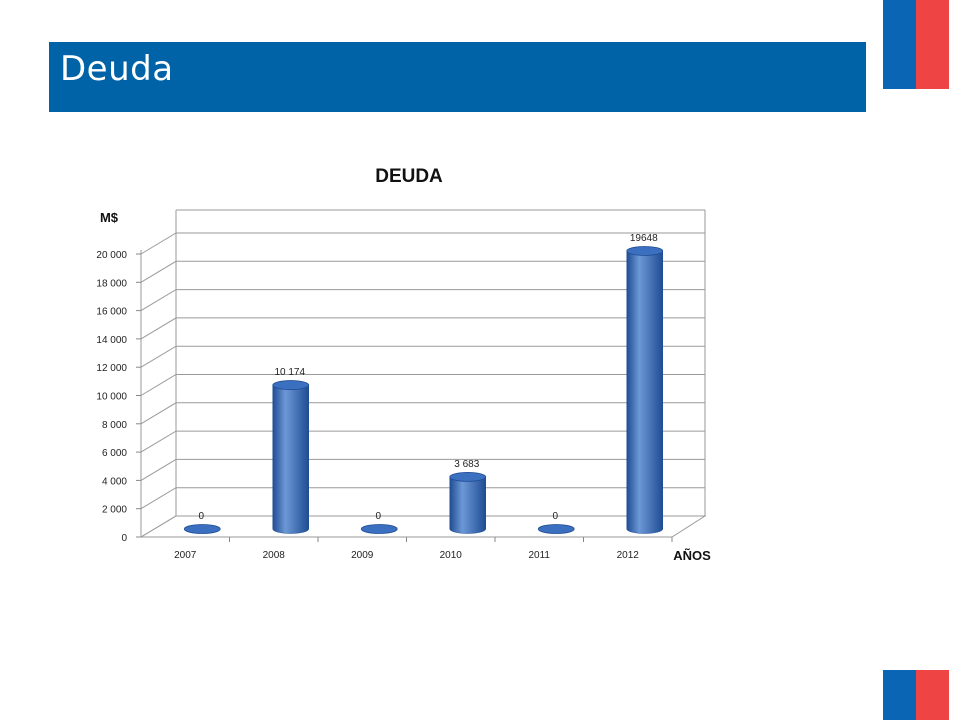 The width and height of the screenshot is (960, 720). I want to click on title-banner: Deuda, so click(457, 77).